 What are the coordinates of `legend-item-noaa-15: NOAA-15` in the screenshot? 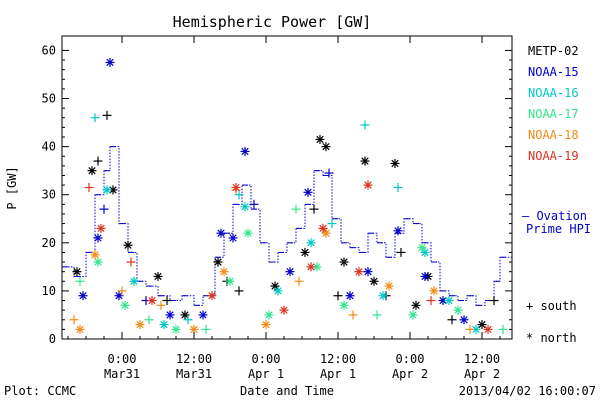 It's located at (553, 72).